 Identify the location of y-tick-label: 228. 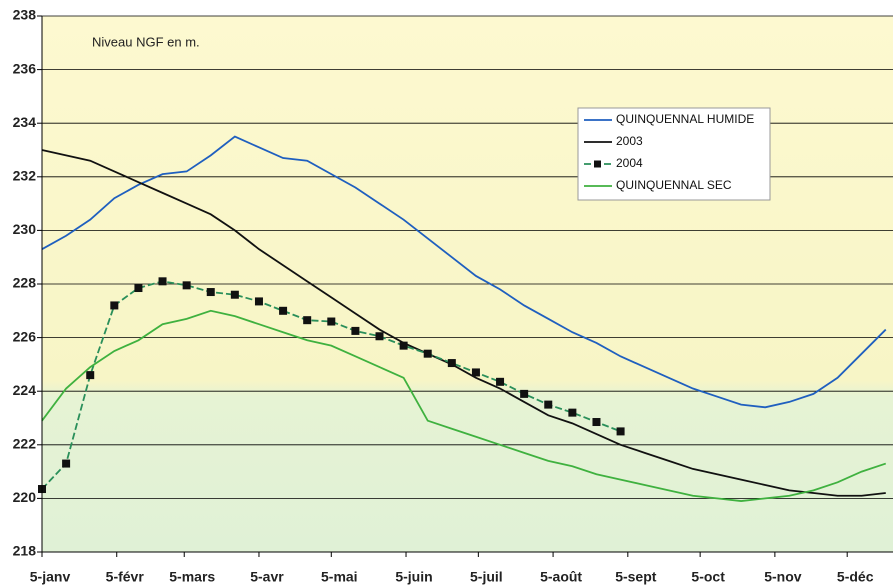
(25, 283).